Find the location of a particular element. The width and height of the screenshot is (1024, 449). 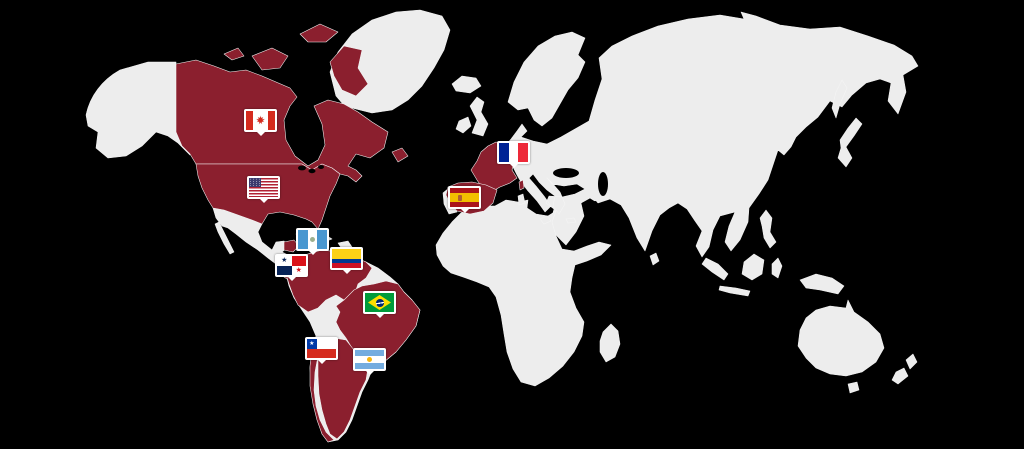

canada-flag-icon is located at coordinates (260, 120).